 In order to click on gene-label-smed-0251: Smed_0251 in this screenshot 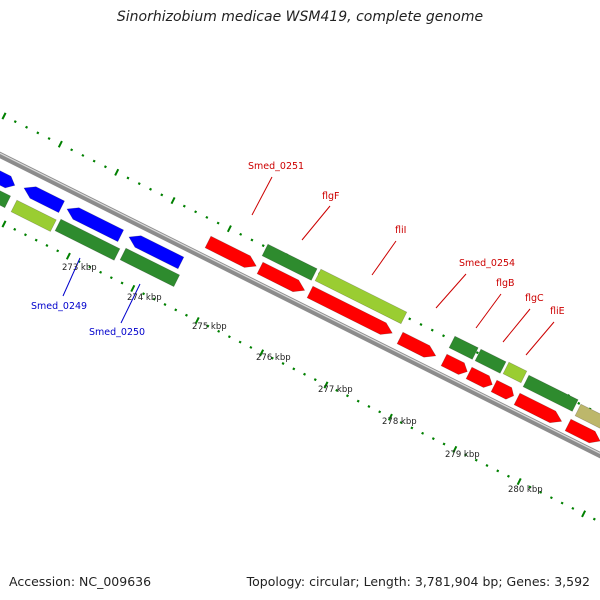, I will do `click(276, 166)`.